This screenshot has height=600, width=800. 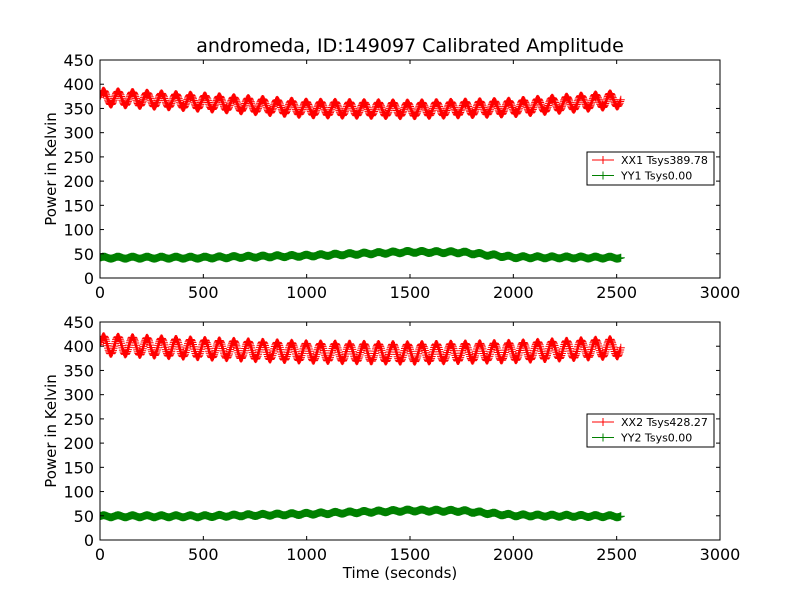 I want to click on legend-label: XX2 Tsys428.27, so click(x=664, y=422).